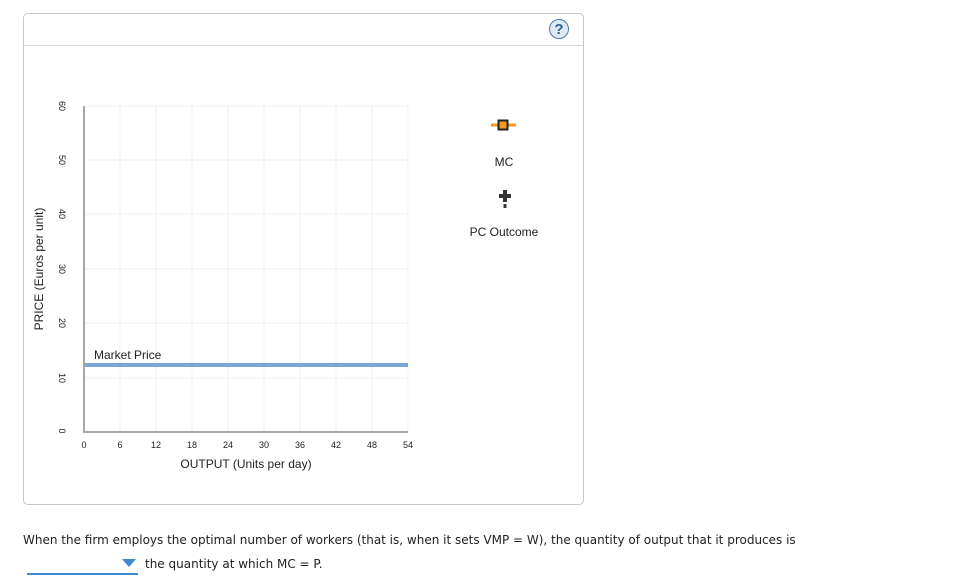 Image resolution: width=980 pixels, height=586 pixels. Describe the element at coordinates (245, 464) in the screenshot. I see `x-axis-title: OUTPUT (Units per day)` at that location.